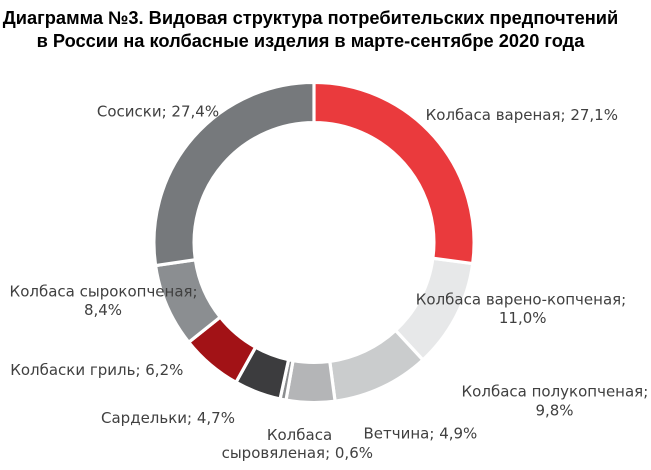 This screenshot has height=470, width=651. I want to click on svg-text: сыровяленая; 0,6%, so click(297, 453).